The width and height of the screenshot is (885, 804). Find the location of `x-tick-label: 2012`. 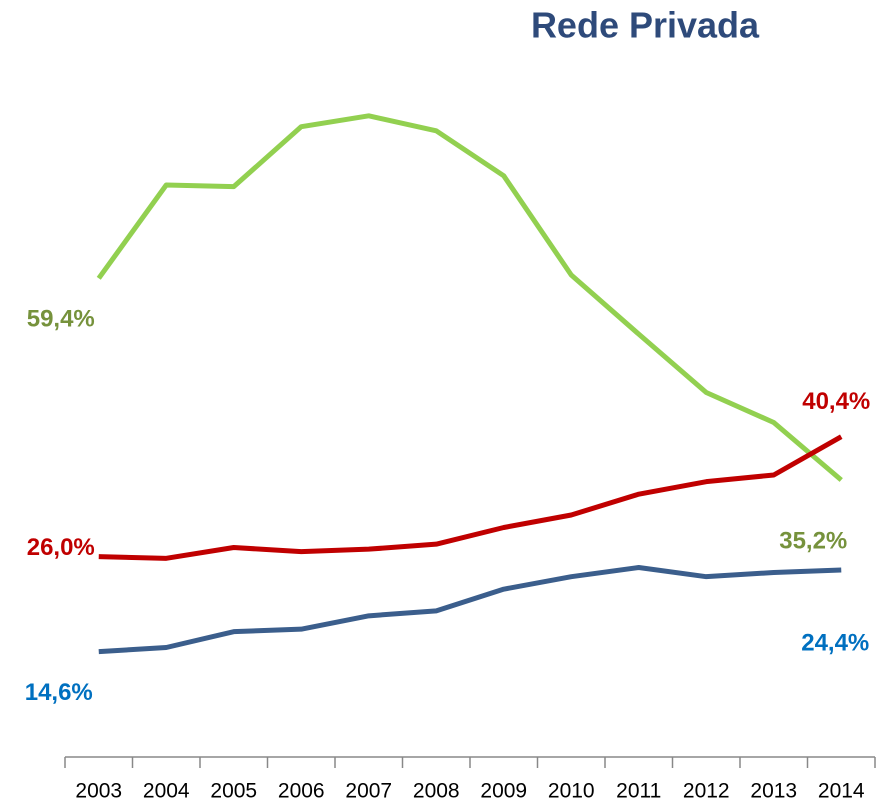

x-tick-label: 2012 is located at coordinates (706, 791).